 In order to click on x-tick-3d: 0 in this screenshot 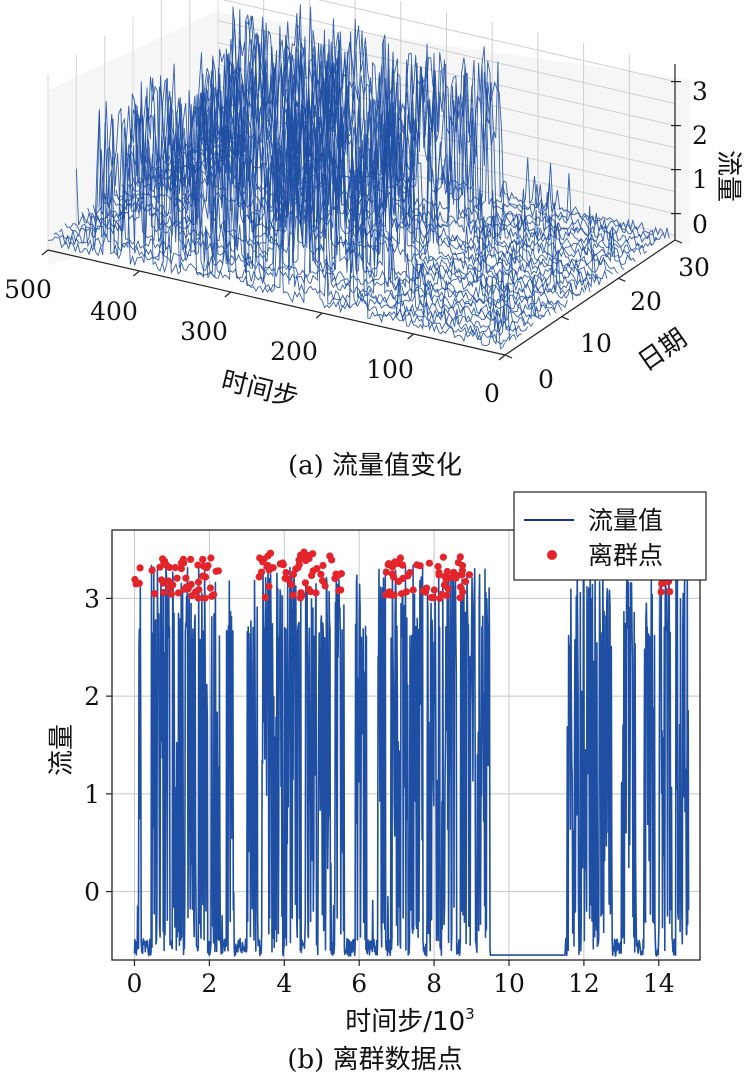, I will do `click(492, 393)`.